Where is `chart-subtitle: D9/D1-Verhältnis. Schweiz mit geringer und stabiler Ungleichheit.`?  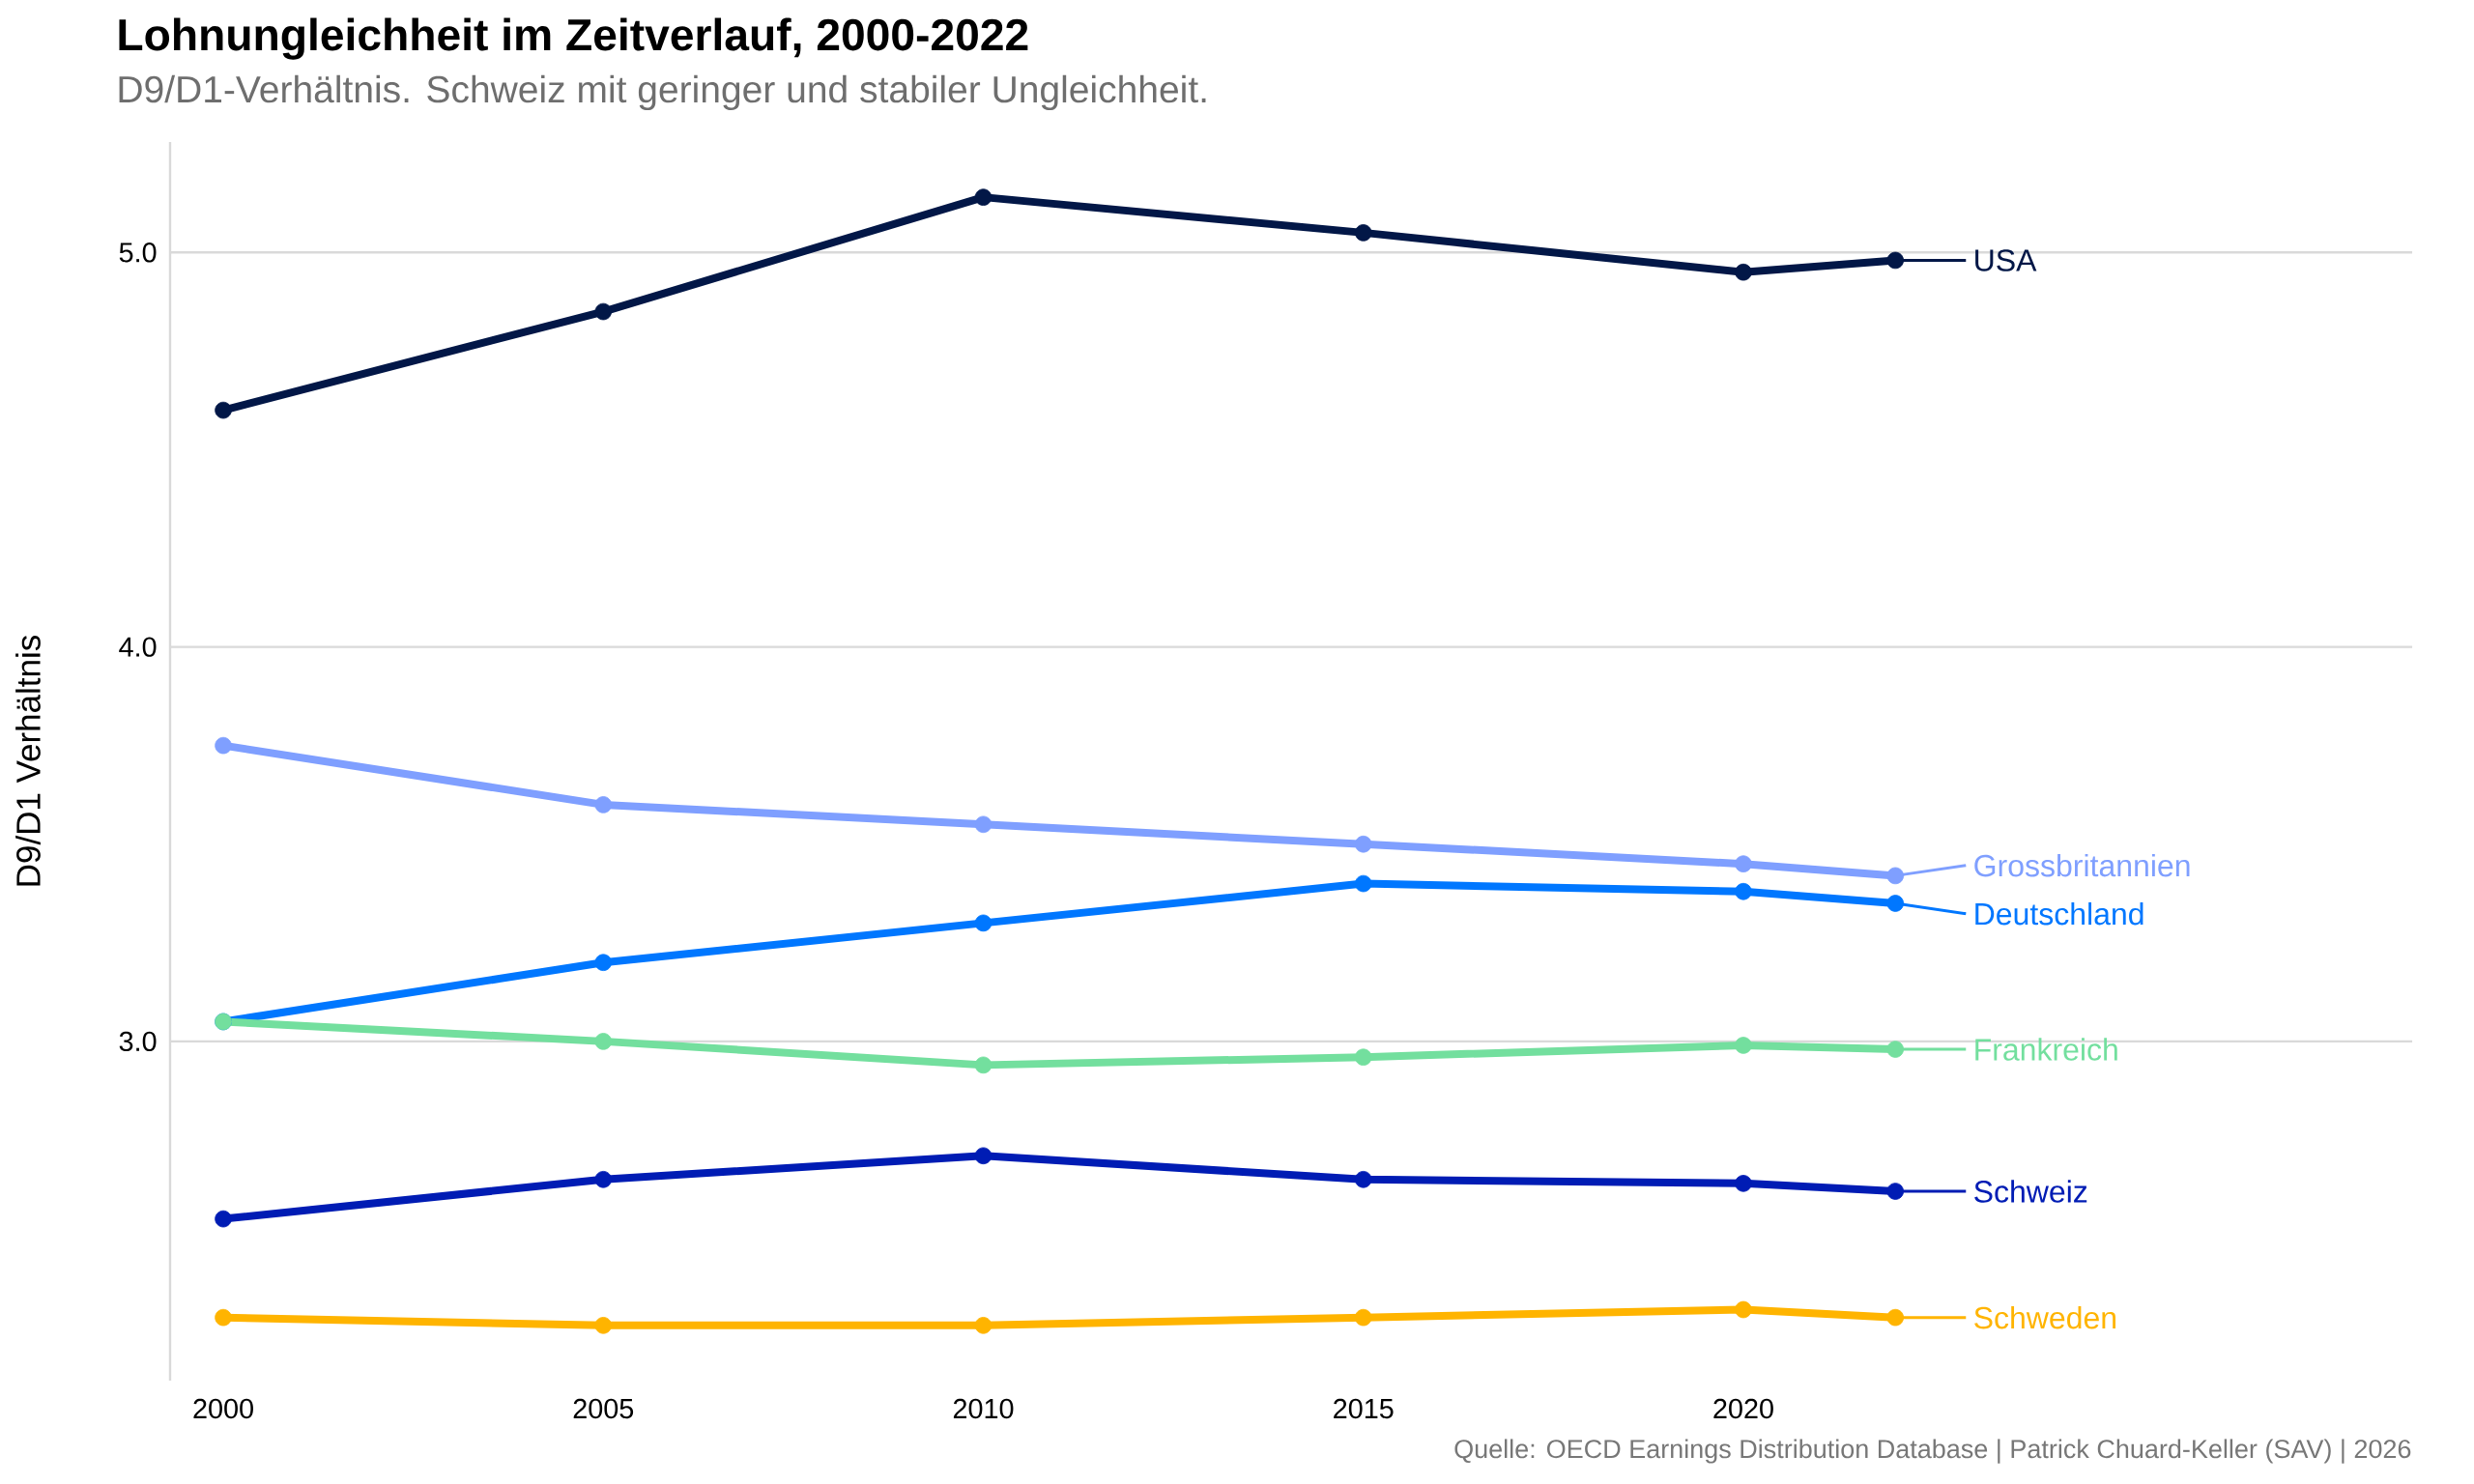
chart-subtitle: D9/D1-Verhältnis. Schweiz mit geringer und stabiler Ungleichheit. is located at coordinates (662, 92).